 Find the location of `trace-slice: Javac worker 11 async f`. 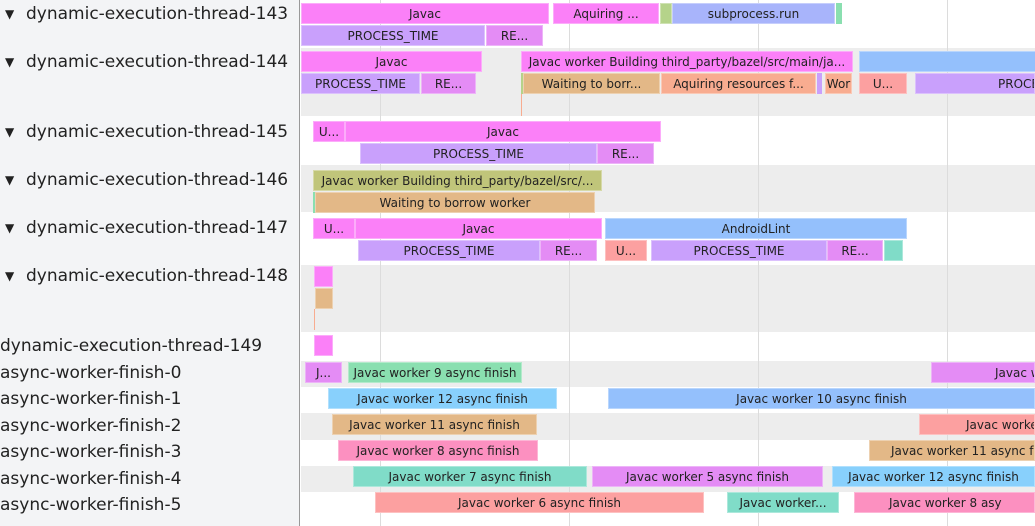

trace-slice: Javac worker 11 async f is located at coordinates (952, 450).